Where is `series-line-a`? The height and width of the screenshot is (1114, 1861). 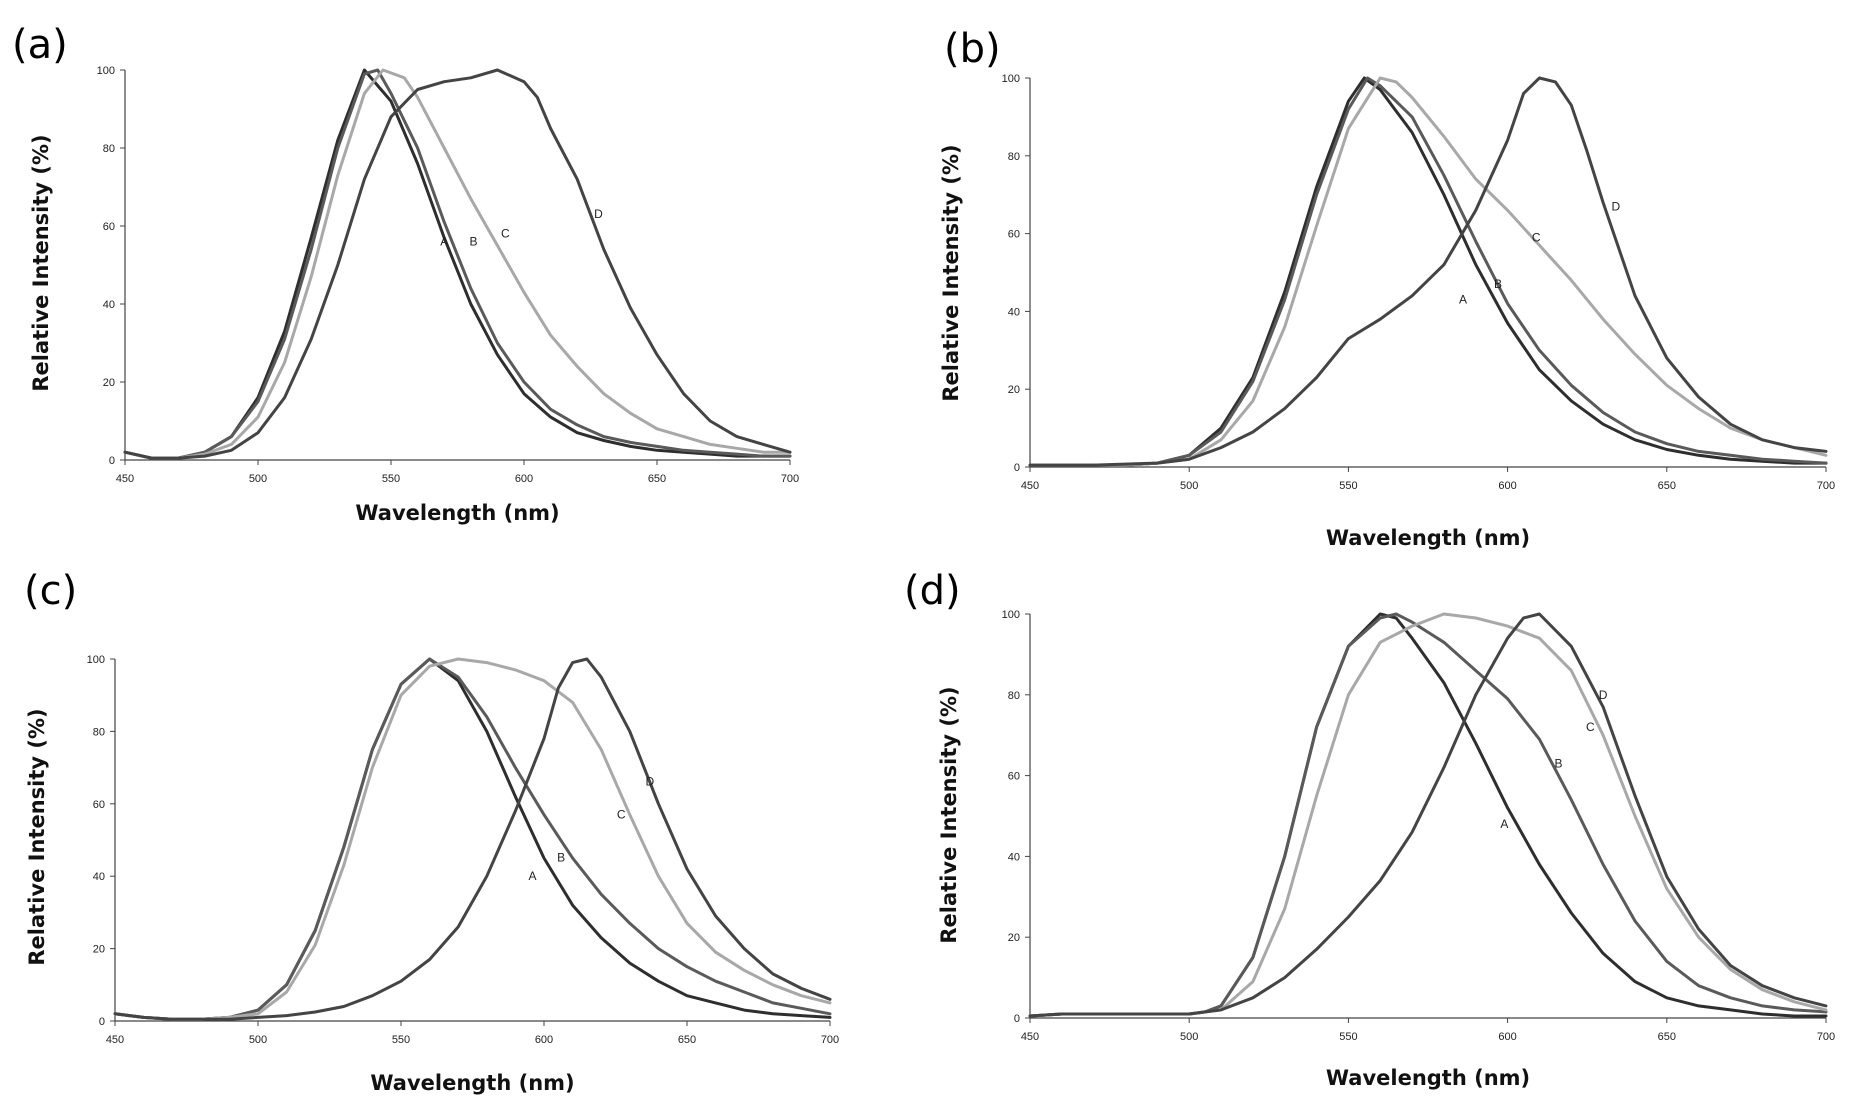
series-line-a is located at coordinates (472, 839).